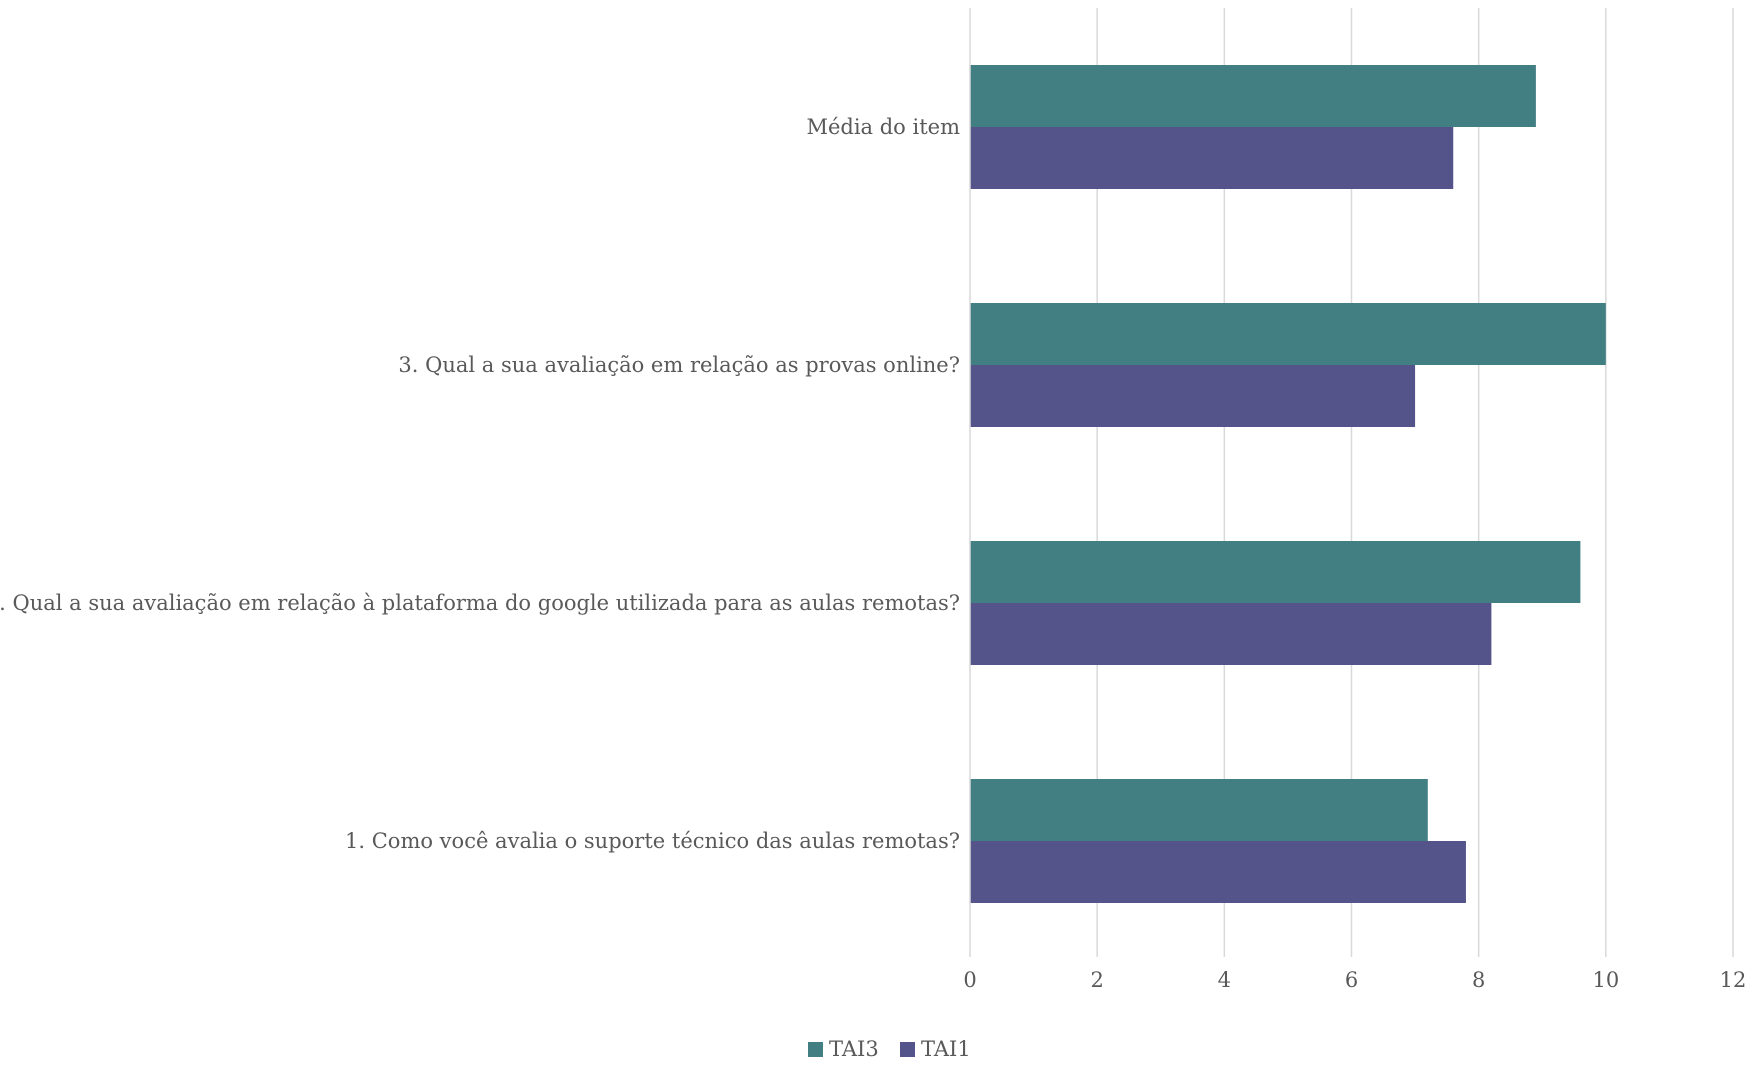 This screenshot has width=1754, height=1066. What do you see at coordinates (1478, 980) in the screenshot?
I see `x-tick-label: 8` at bounding box center [1478, 980].